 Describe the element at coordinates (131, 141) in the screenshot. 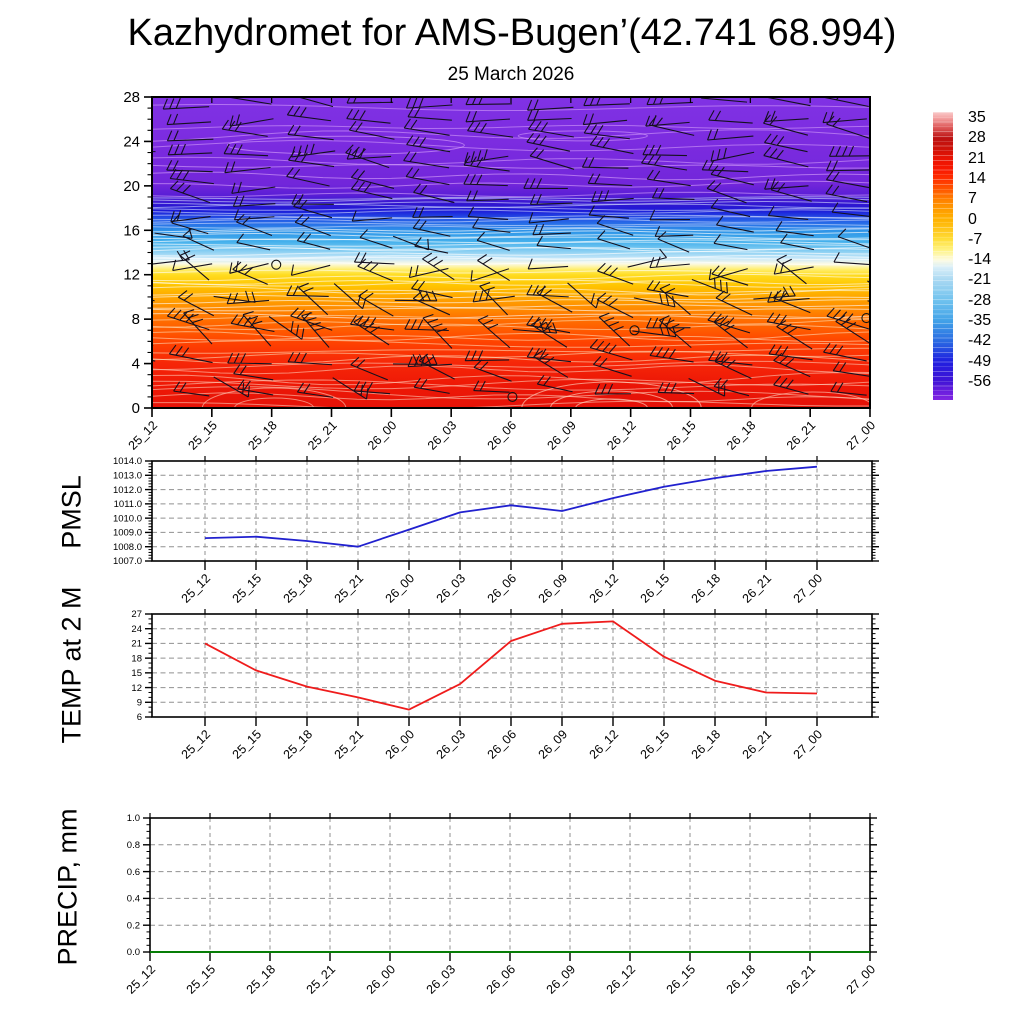

I see `y-axis-tick-label: 24` at that location.